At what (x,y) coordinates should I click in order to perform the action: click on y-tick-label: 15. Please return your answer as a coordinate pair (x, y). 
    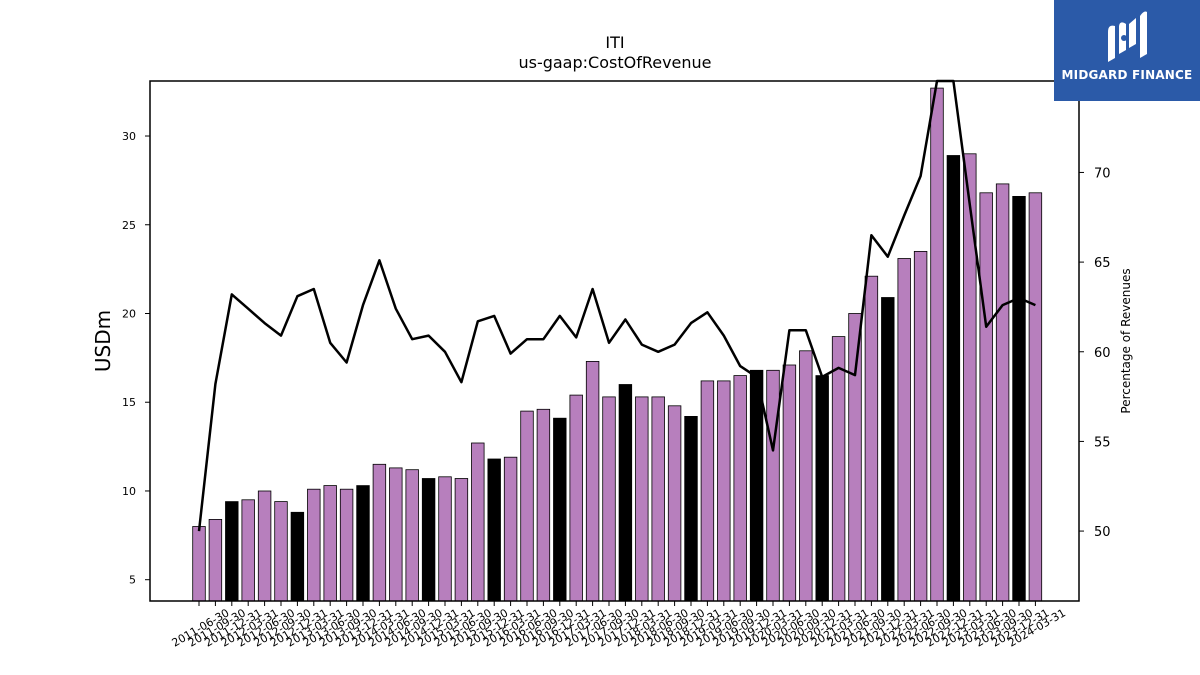
    Looking at the image, I should click on (129, 402).